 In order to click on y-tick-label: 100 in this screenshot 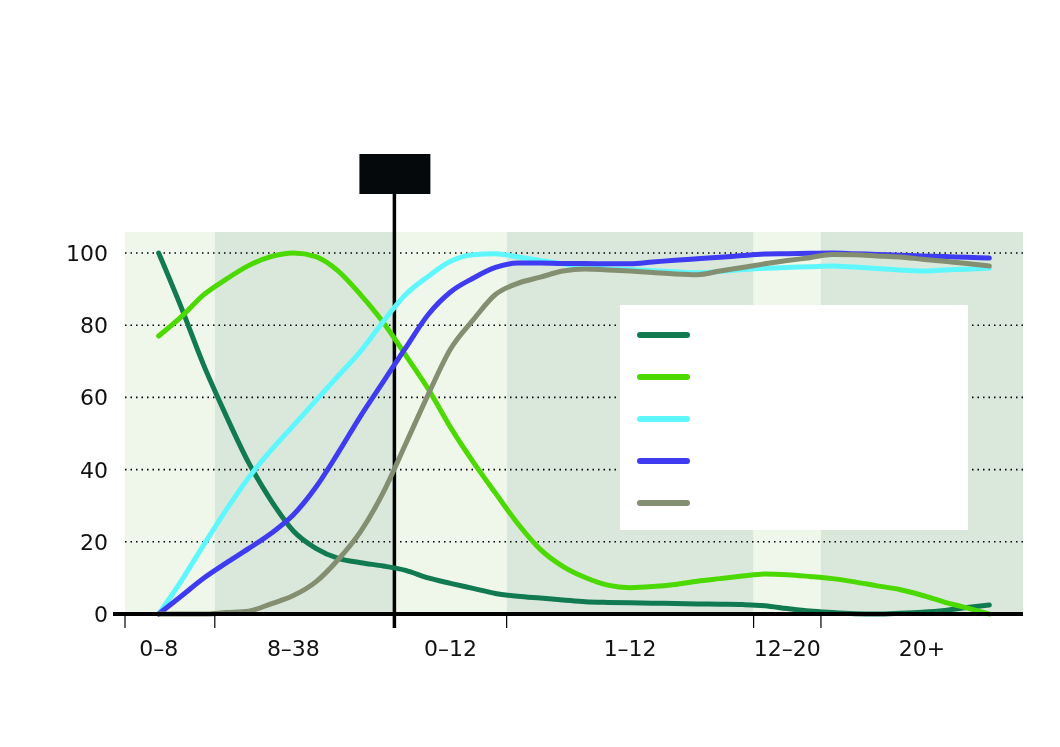, I will do `click(87, 253)`.